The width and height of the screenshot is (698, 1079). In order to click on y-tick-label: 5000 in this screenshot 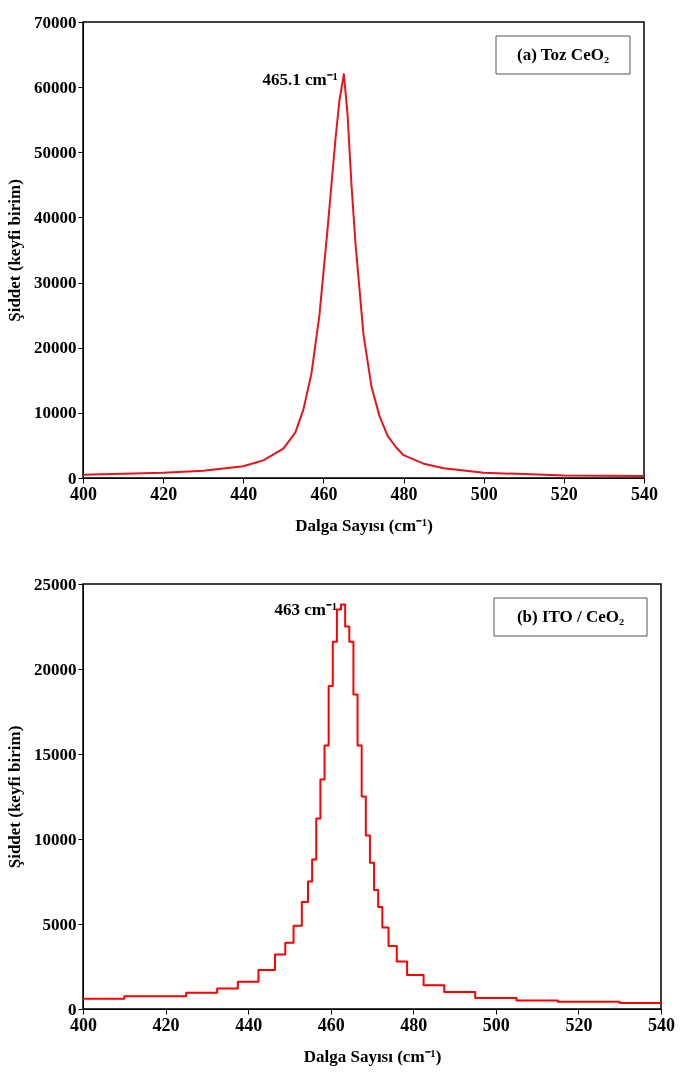, I will do `click(59, 924)`.